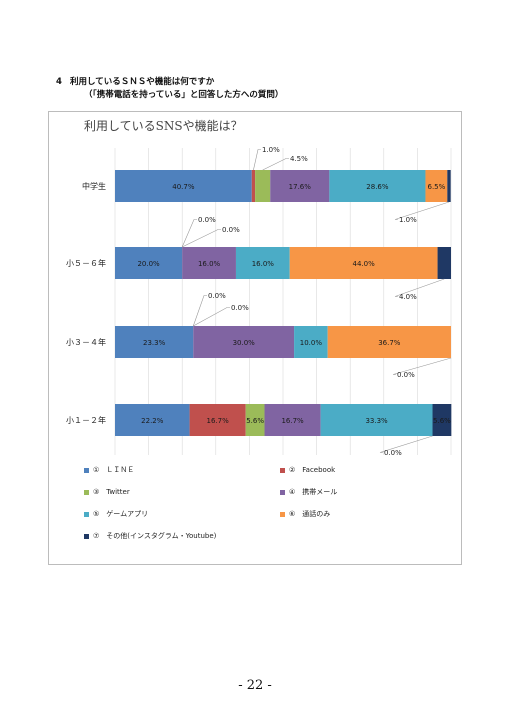  What do you see at coordinates (94, 186) in the screenshot?
I see `category-label: 中学生` at bounding box center [94, 186].